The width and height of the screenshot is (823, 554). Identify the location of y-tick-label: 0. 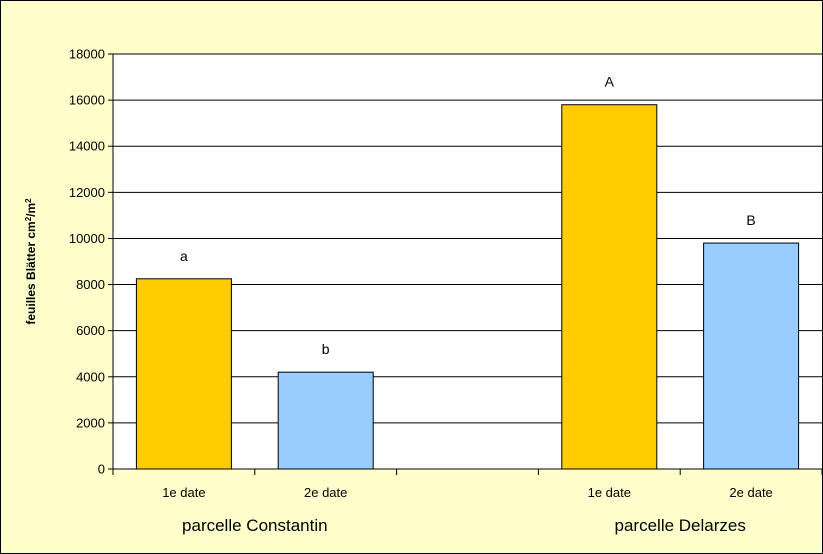
(101, 469).